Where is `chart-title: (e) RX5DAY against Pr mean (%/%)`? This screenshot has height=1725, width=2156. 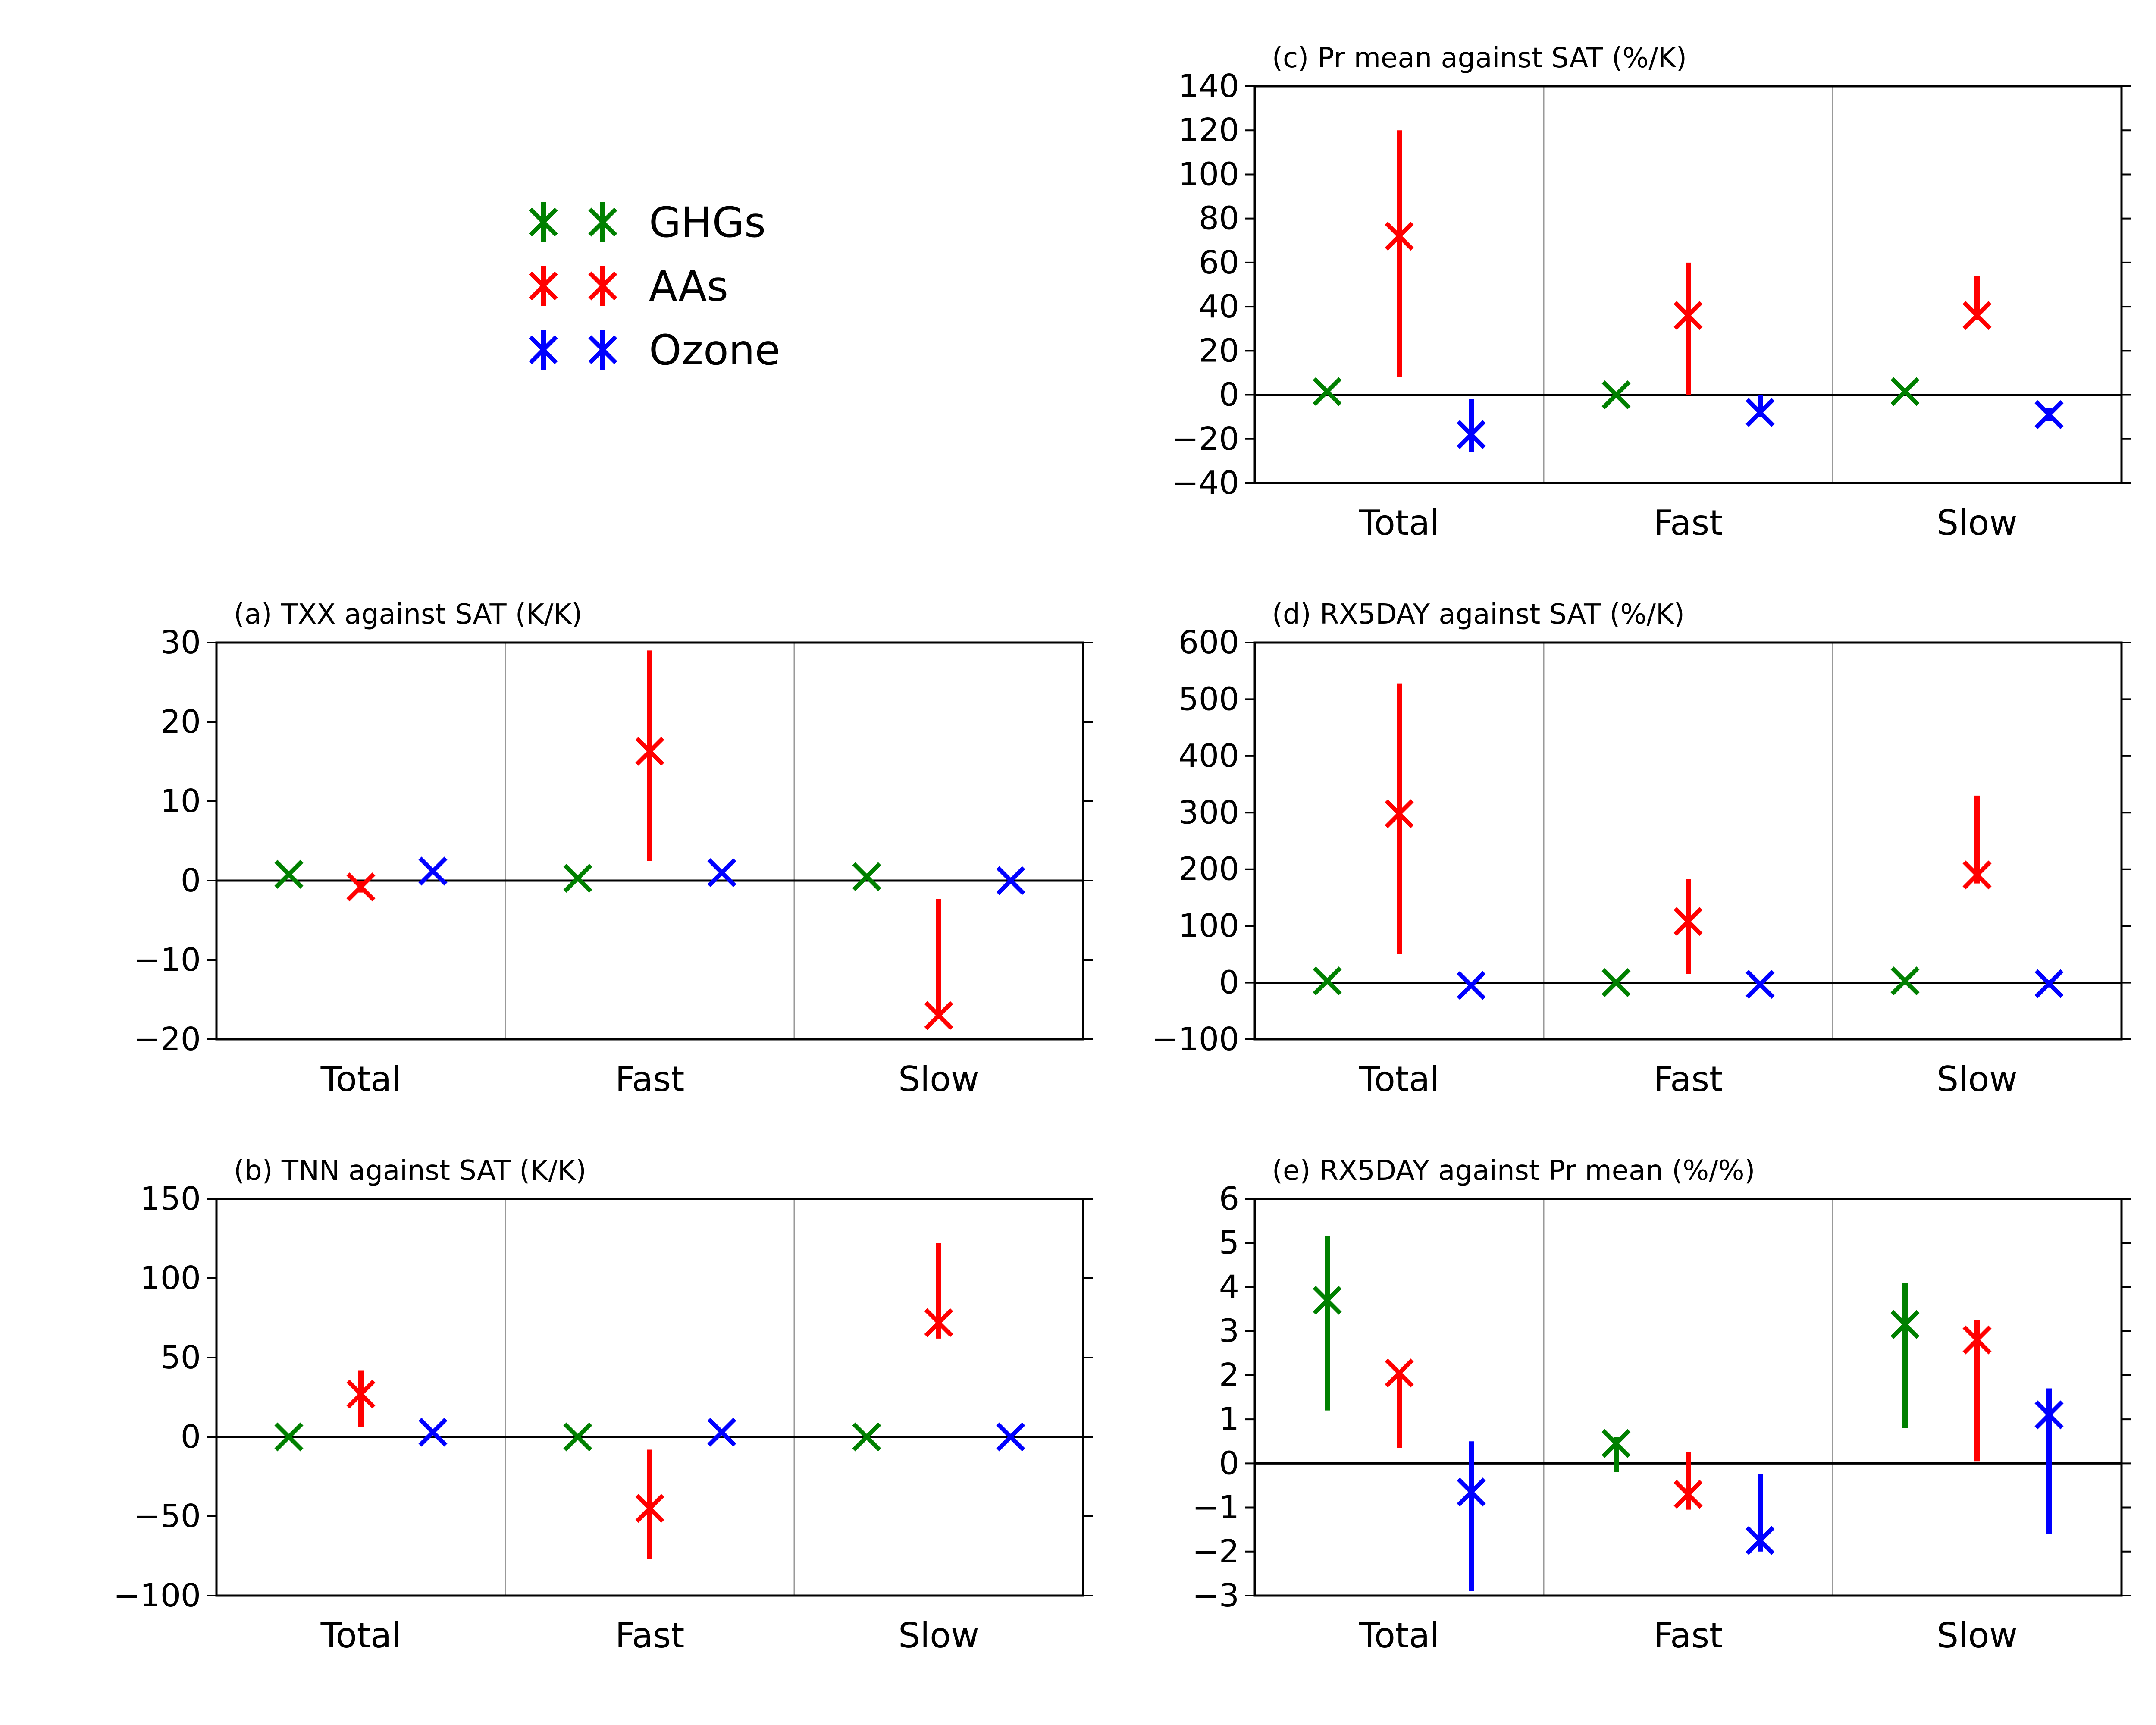 chart-title: (e) RX5DAY against Pr mean (%/%) is located at coordinates (1513, 1171).